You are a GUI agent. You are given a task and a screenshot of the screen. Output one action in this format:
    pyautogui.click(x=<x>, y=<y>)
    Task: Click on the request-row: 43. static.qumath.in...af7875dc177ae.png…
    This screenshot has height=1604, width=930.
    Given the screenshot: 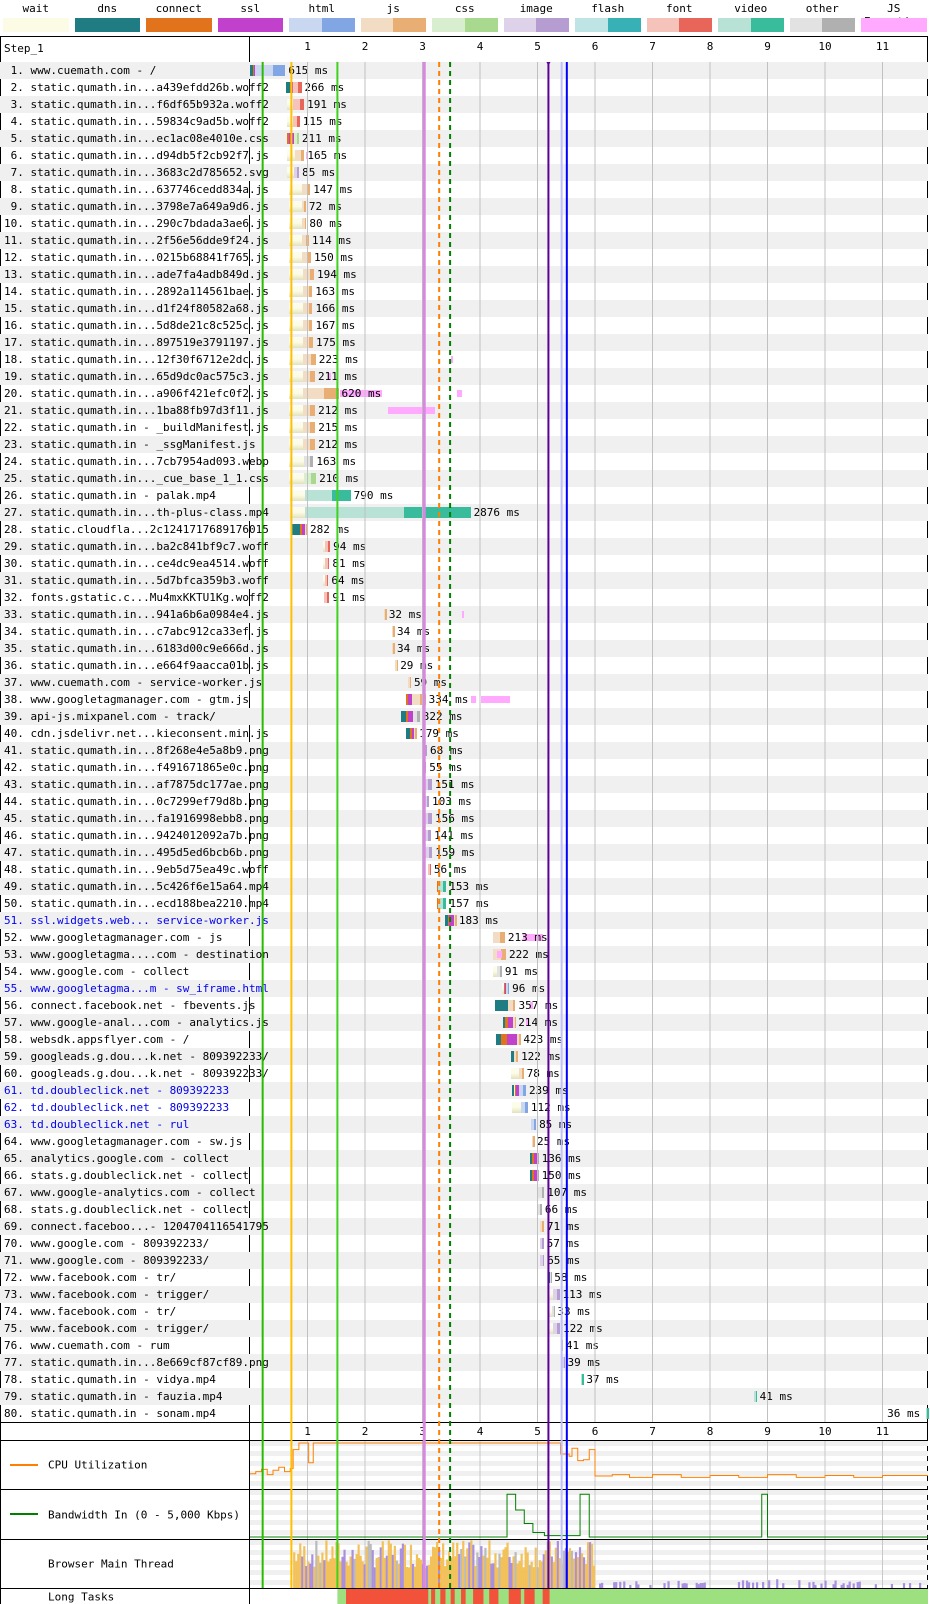 What is the action you would take?
    pyautogui.click(x=464, y=784)
    